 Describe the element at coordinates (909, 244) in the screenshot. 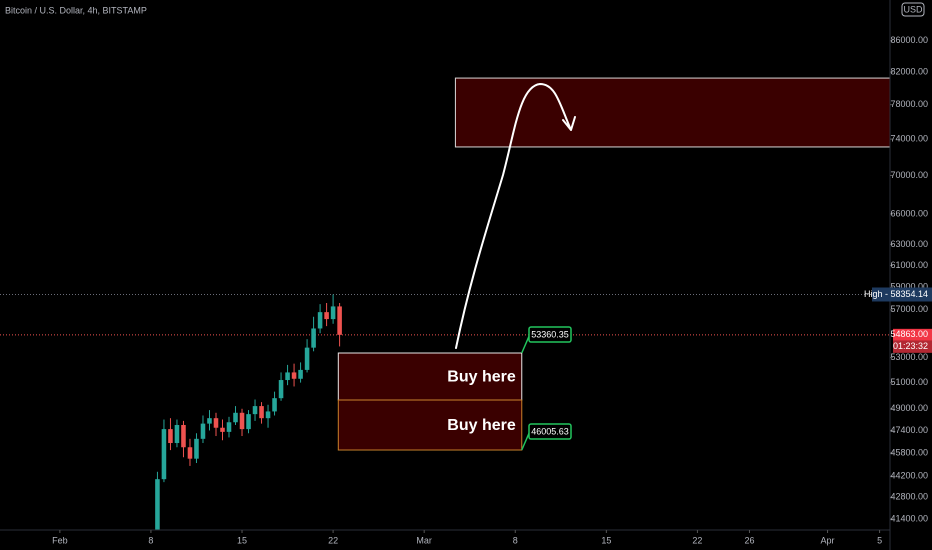

I see `y-tick-label: 63000.00` at that location.